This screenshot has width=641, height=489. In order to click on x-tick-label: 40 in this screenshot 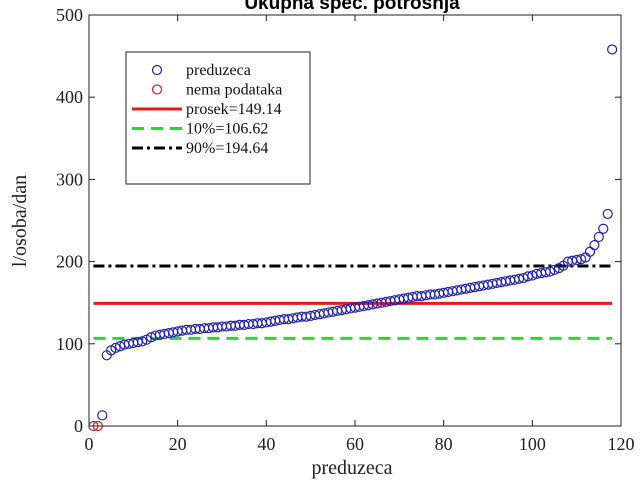, I will do `click(266, 444)`.